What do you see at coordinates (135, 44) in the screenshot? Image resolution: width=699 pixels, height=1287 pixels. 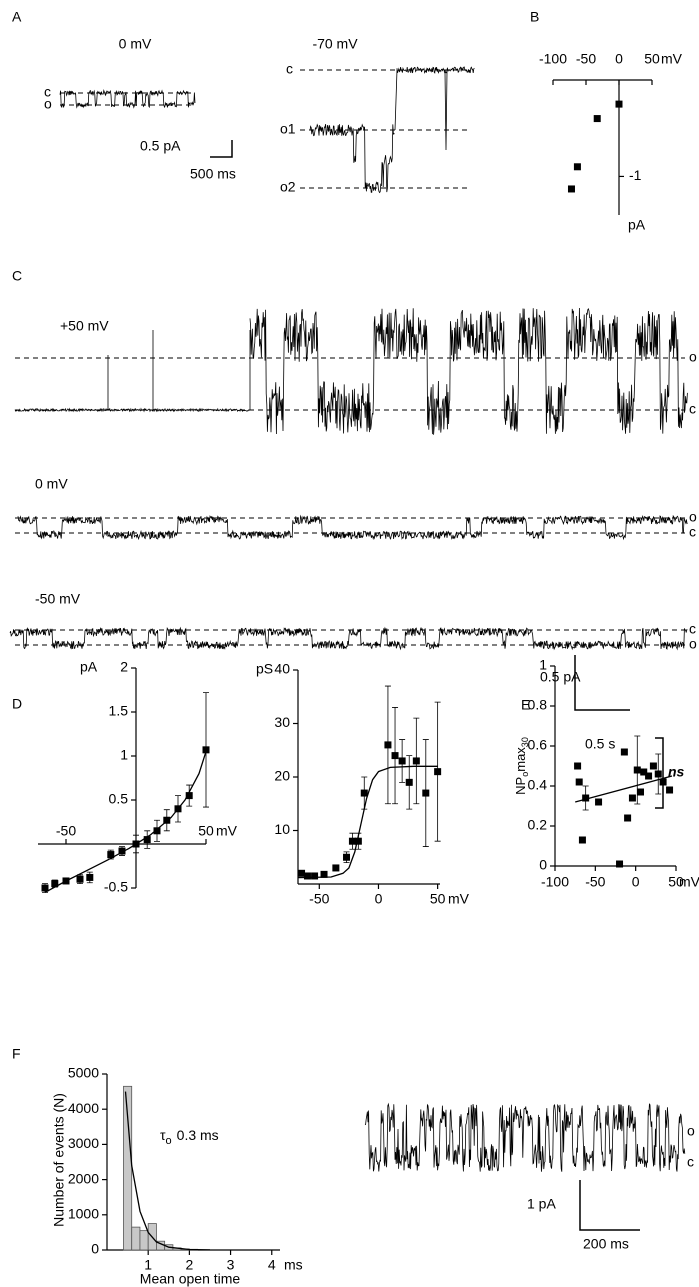 I see `label: 0 mV` at bounding box center [135, 44].